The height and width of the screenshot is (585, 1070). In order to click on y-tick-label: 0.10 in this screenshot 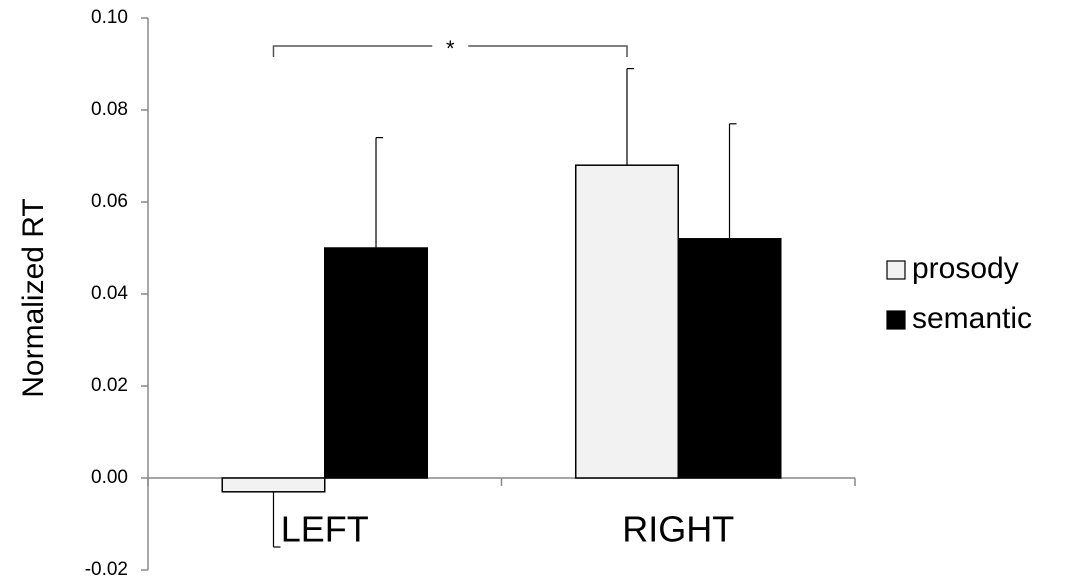, I will do `click(109, 17)`.